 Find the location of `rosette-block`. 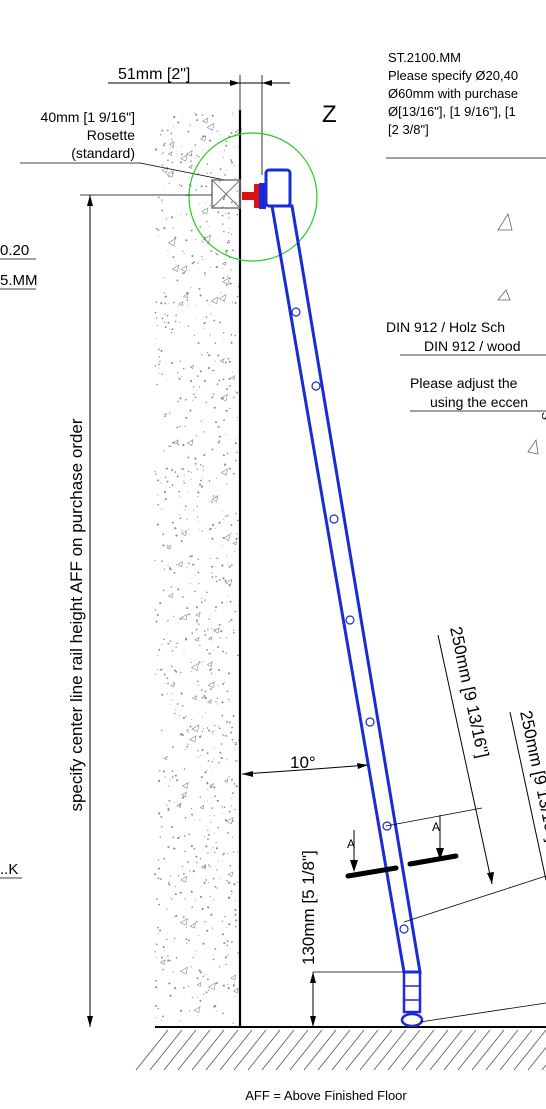

rosette-block is located at coordinates (226, 194).